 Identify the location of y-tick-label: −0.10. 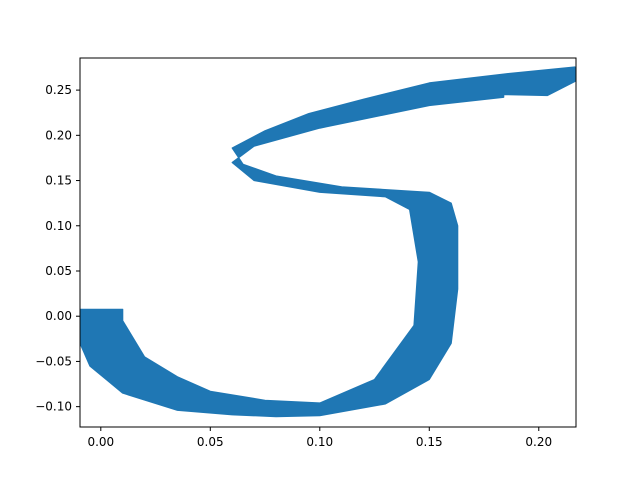
(53, 407).